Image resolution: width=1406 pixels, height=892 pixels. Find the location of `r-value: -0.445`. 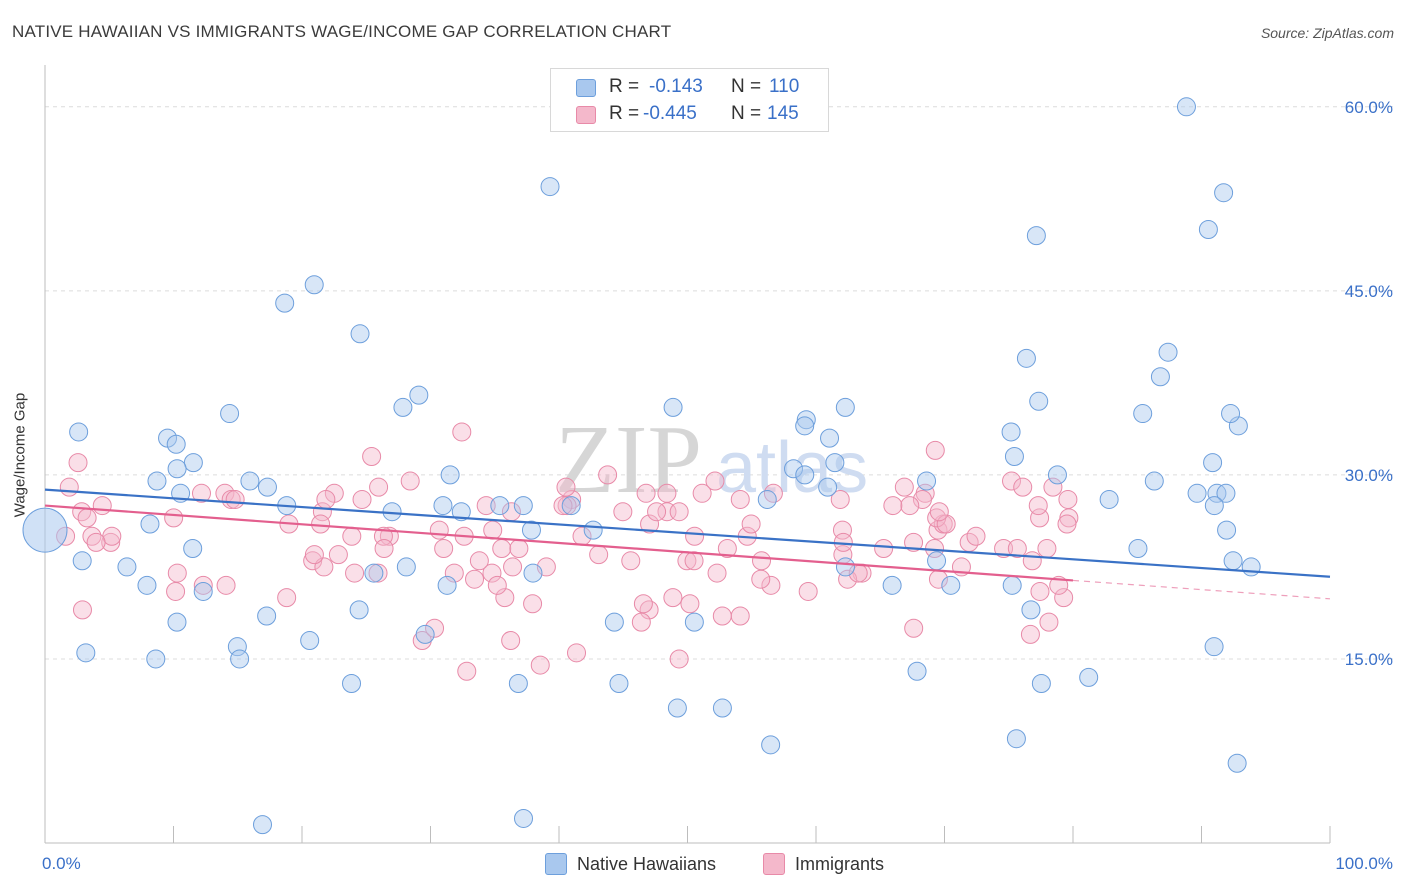

r-value: -0.445 is located at coordinates (670, 113).